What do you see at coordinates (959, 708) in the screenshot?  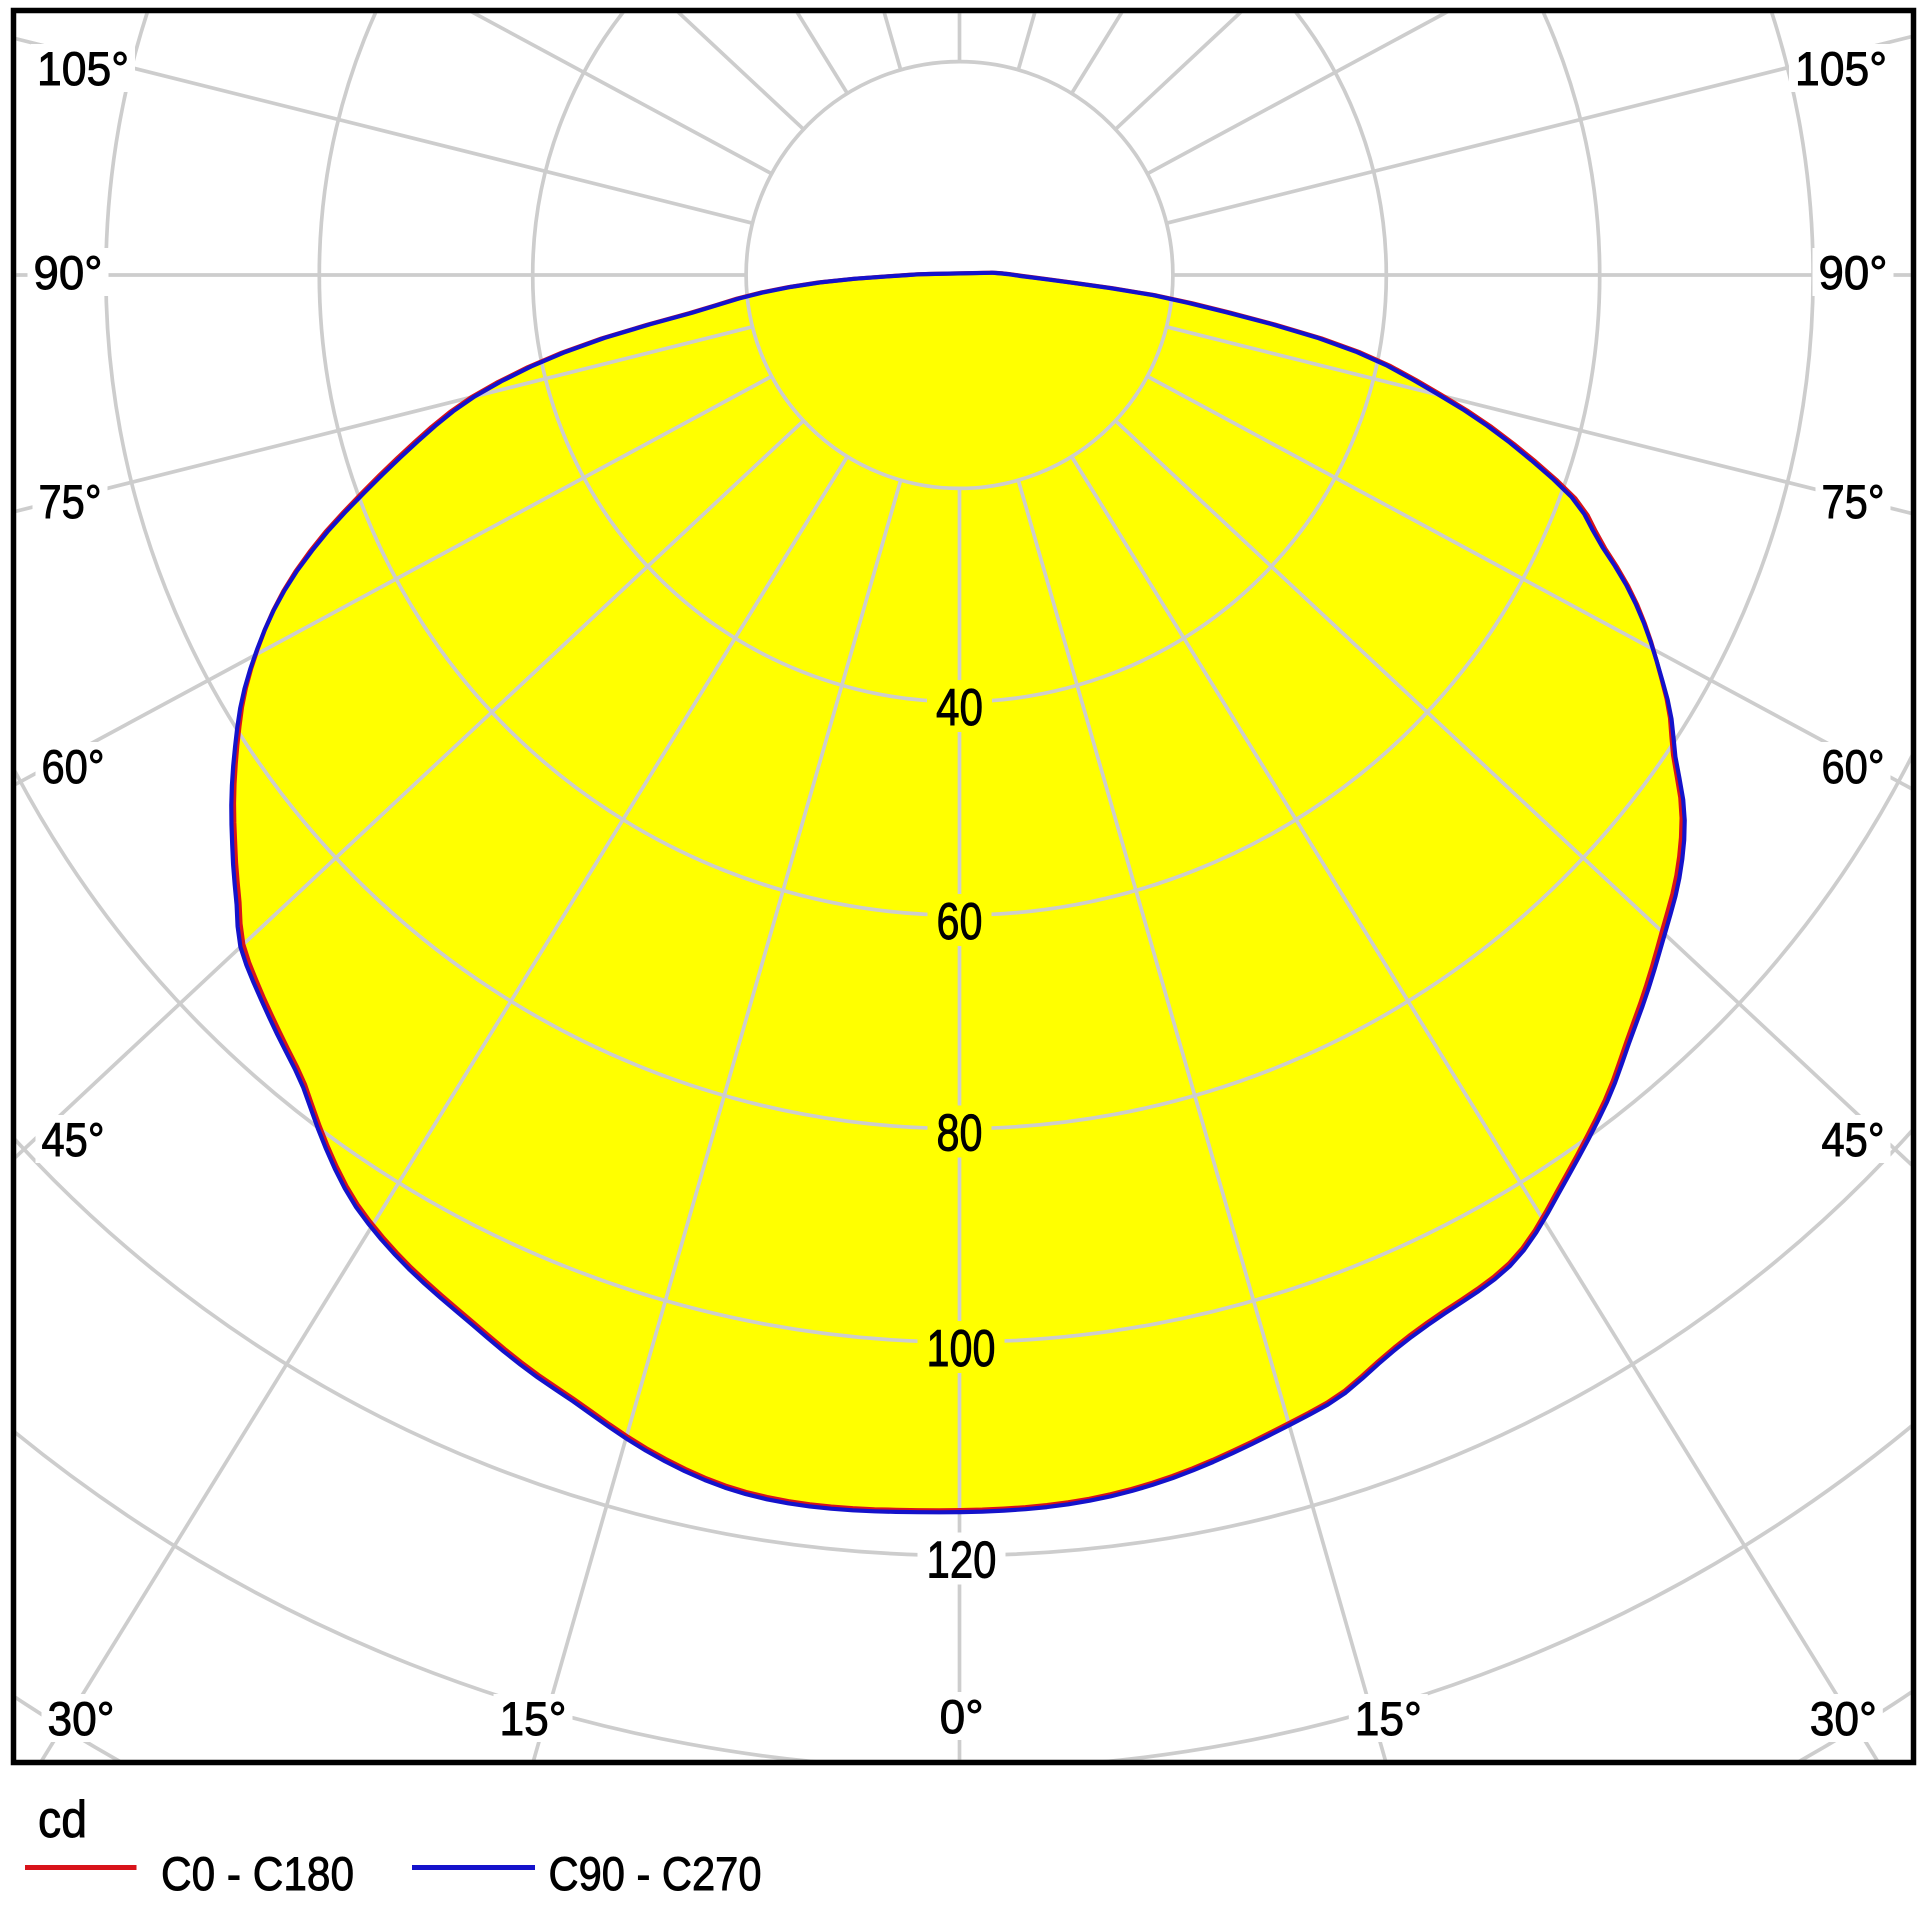 I see `svg-text: 40` at bounding box center [959, 708].